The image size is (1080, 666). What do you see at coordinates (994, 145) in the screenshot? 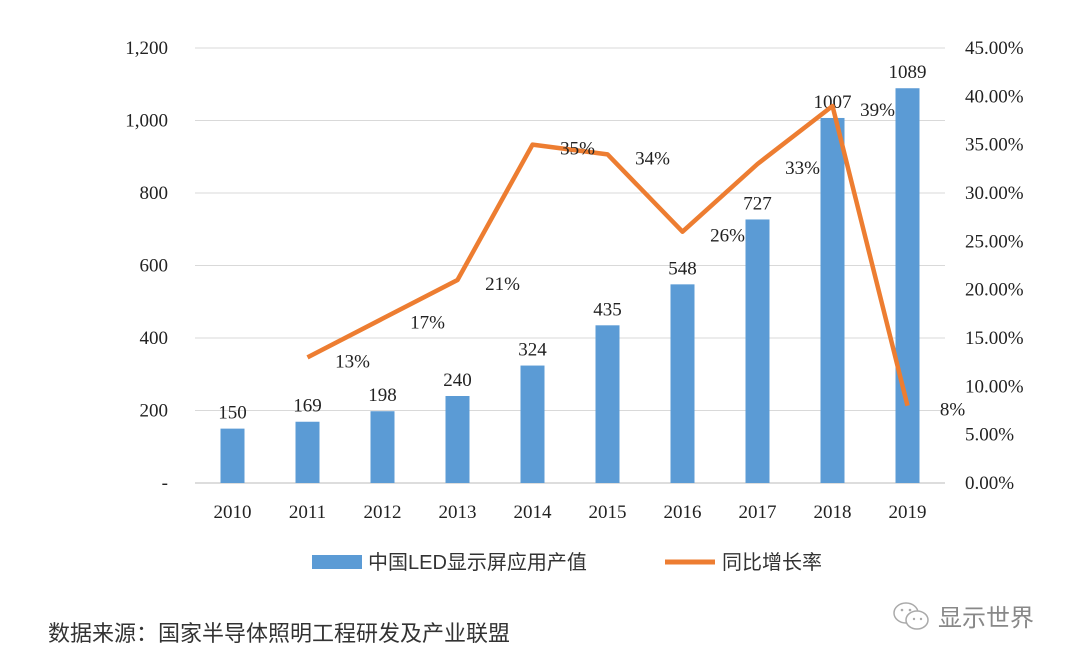
I see `right-axis-tick: 35.00%` at bounding box center [994, 145].